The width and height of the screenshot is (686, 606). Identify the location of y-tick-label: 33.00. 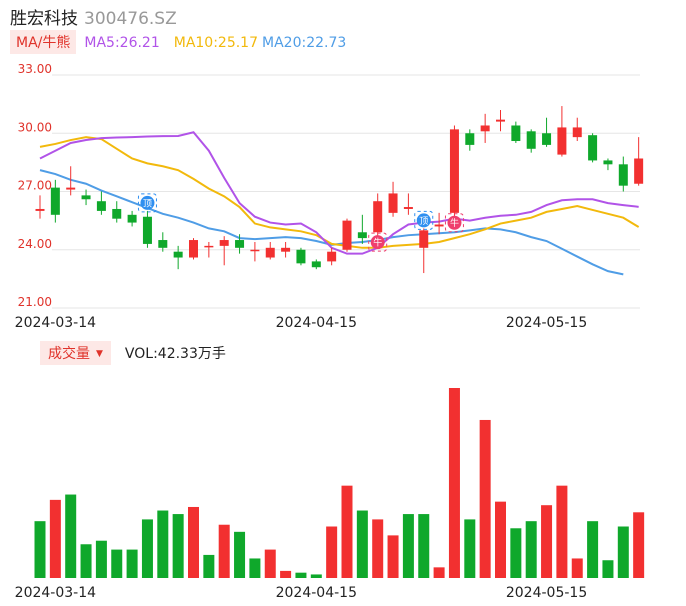
(35, 69).